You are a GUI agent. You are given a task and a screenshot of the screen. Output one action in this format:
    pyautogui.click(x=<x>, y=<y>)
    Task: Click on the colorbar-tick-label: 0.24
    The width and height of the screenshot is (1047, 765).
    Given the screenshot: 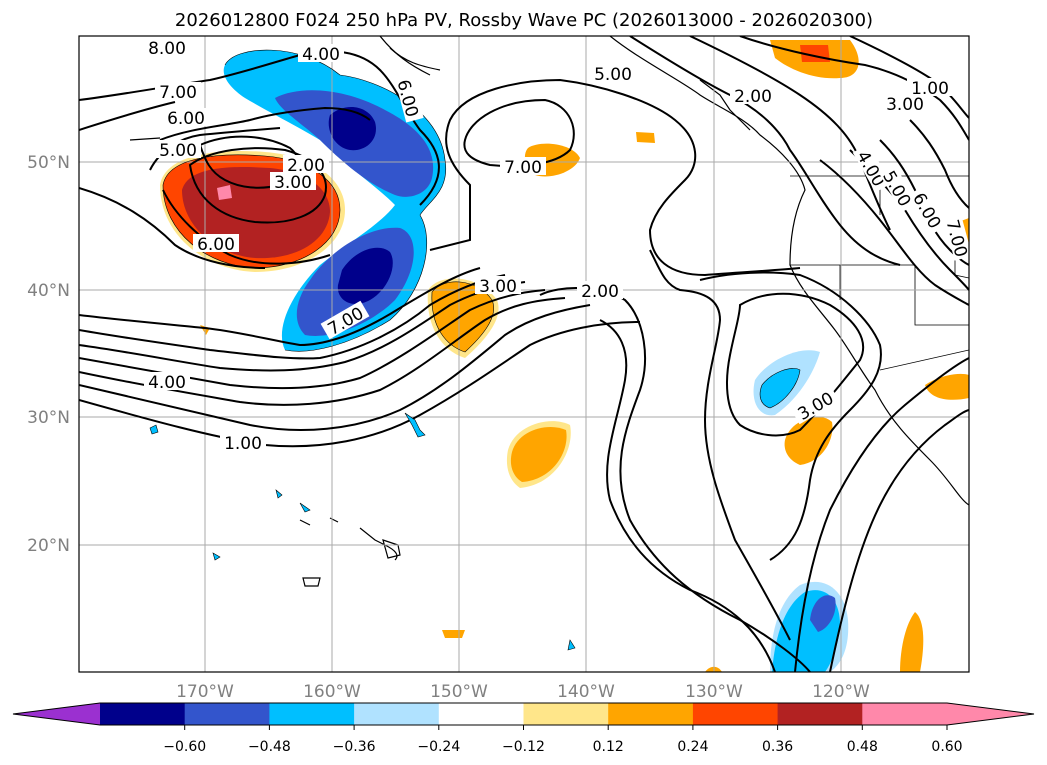 What is the action you would take?
    pyautogui.click(x=692, y=747)
    